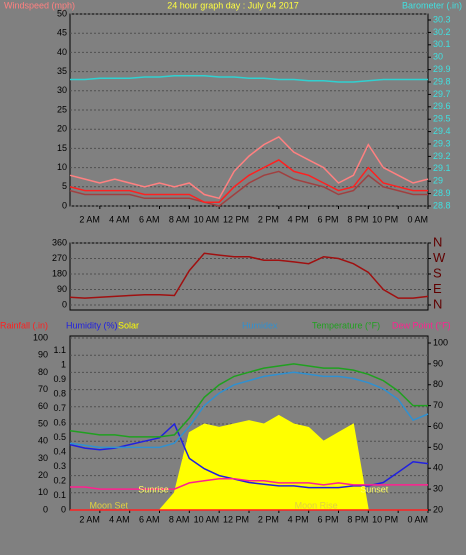 The image size is (466, 555). Describe the element at coordinates (357, 219) in the screenshot. I see `x-tick-label: 8 PM` at that location.